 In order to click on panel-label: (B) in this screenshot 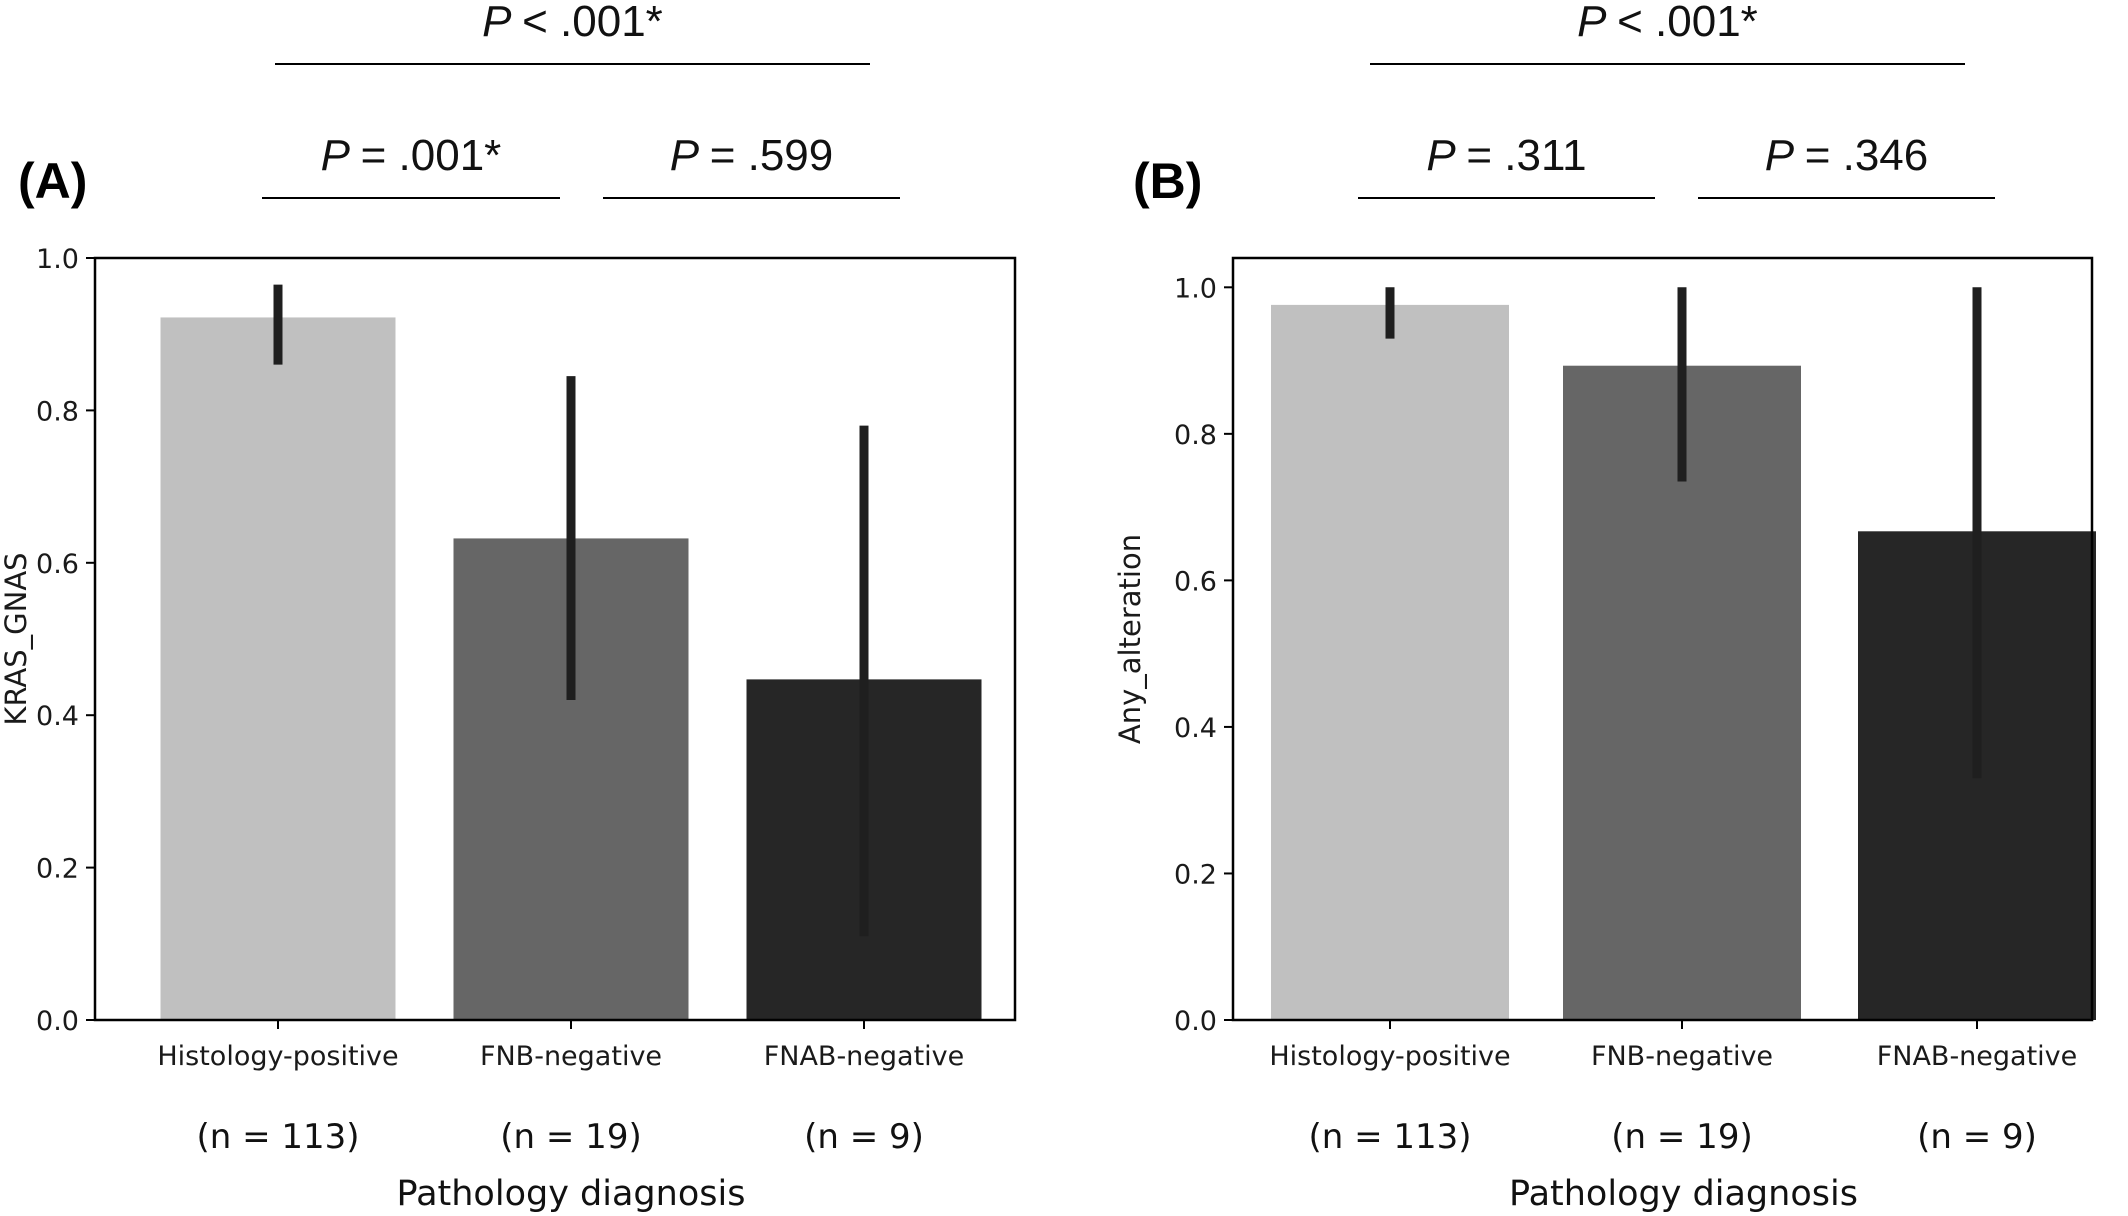, I will do `click(1167, 181)`.